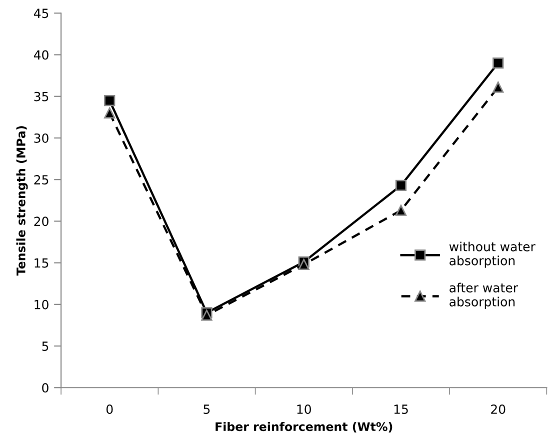  What do you see at coordinates (41, 221) in the screenshot?
I see `y-tick-label: 20` at bounding box center [41, 221].